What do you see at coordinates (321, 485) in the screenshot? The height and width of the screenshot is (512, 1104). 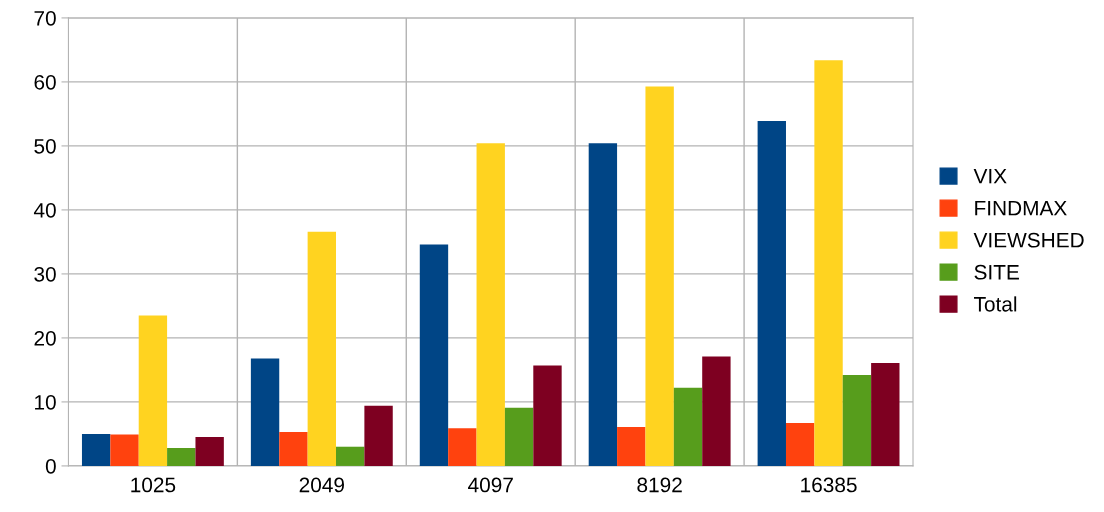 I see `x-tick-label: 2049` at bounding box center [321, 485].